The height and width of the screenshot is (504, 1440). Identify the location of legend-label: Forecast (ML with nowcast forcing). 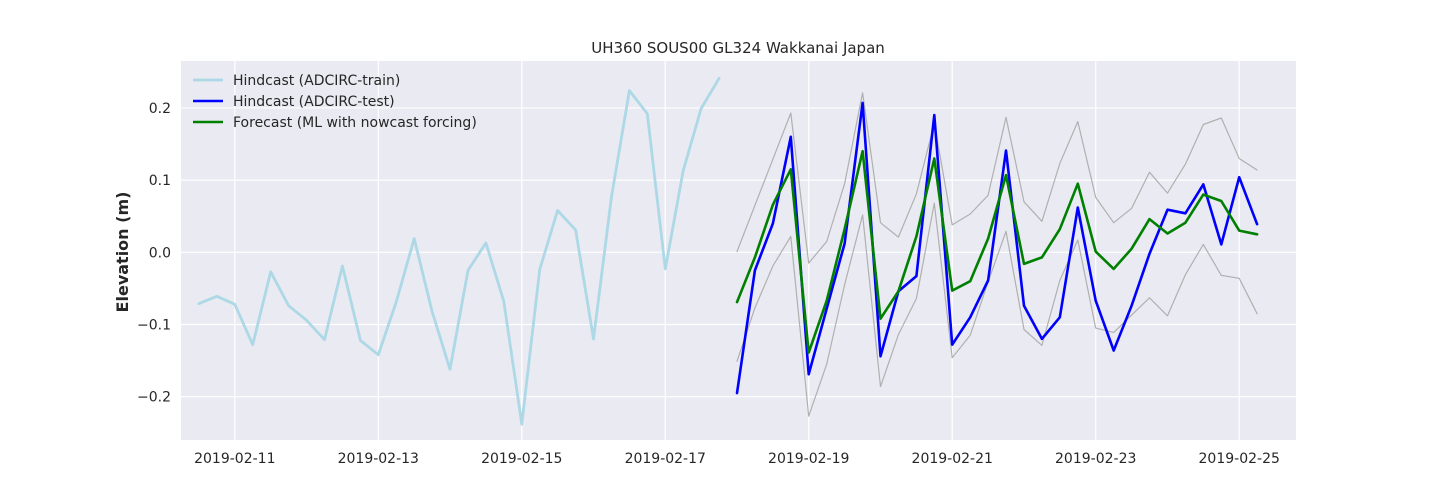
(355, 123).